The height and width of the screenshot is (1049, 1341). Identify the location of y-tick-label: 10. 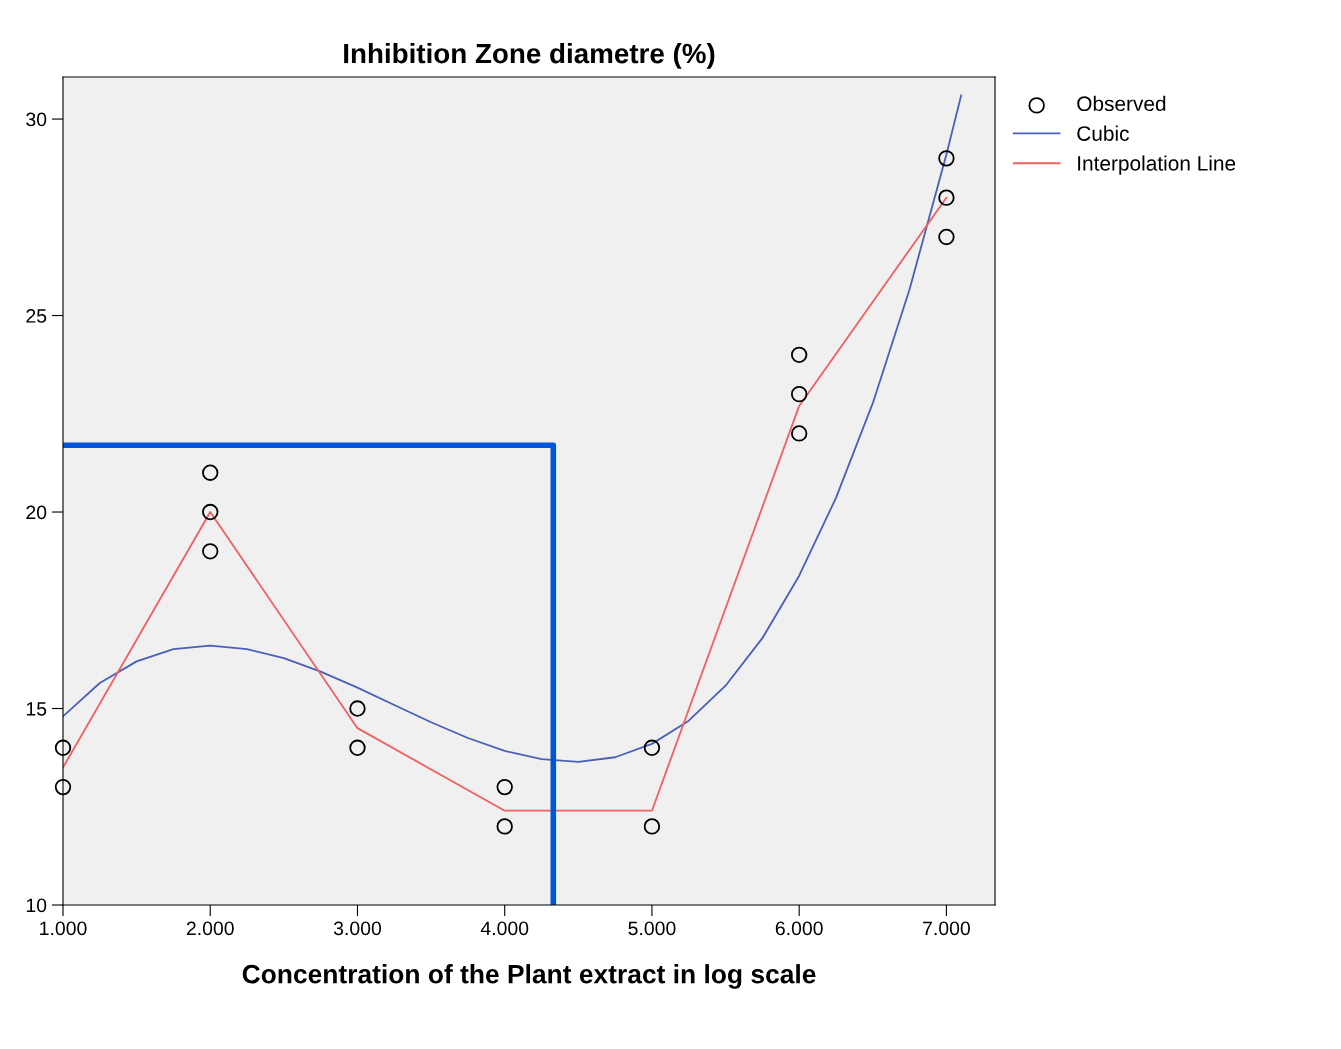
(36, 905).